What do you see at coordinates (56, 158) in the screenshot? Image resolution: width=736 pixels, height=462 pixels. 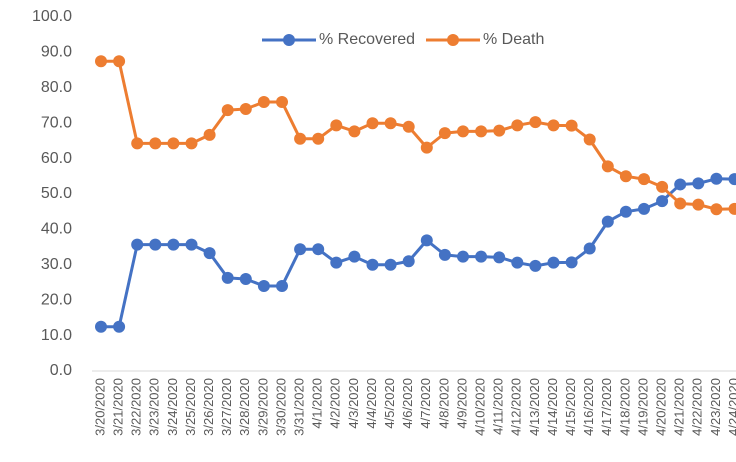 I see `y-tick-label: 60.0` at bounding box center [56, 158].